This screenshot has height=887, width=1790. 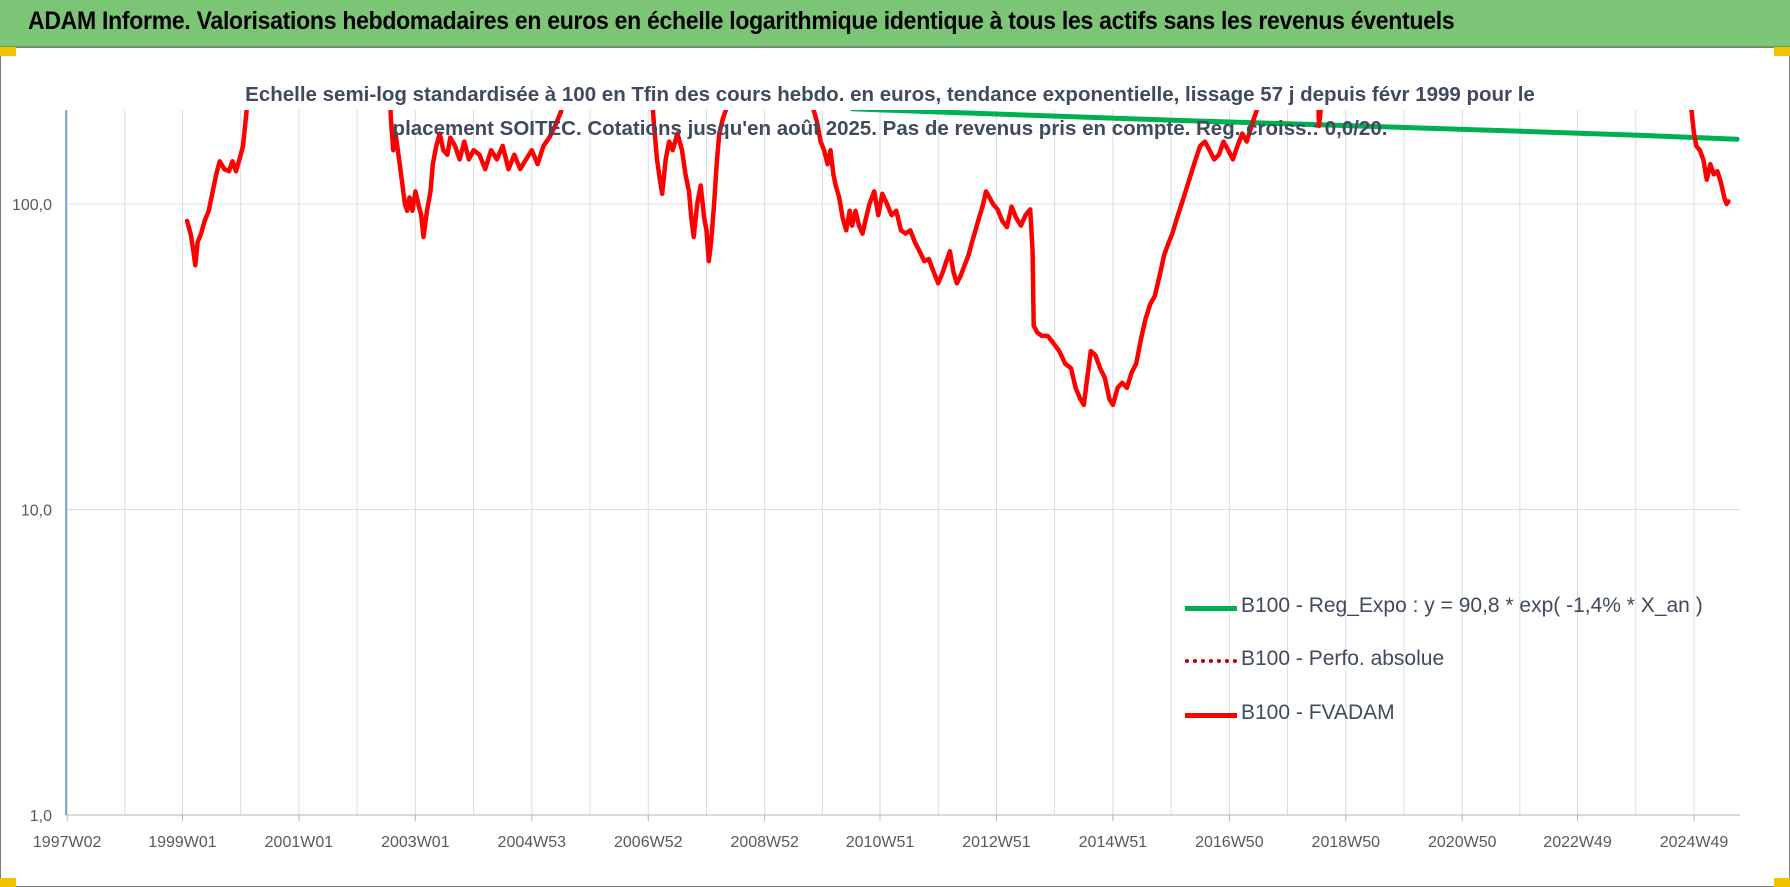 What do you see at coordinates (41, 816) in the screenshot?
I see `y-tick-label: 1,0` at bounding box center [41, 816].